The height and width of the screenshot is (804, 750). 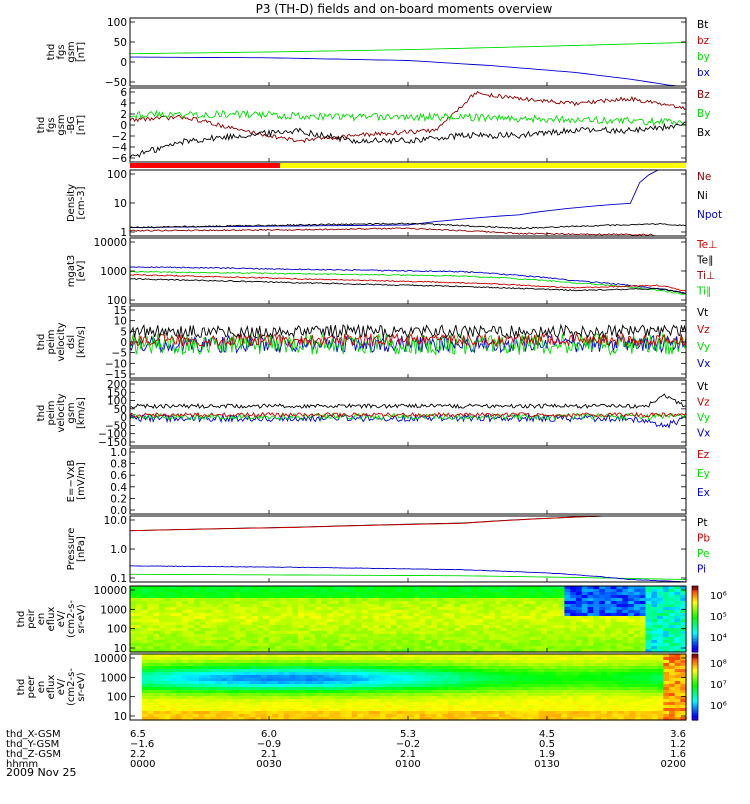 I want to click on colorbar-swatch, so click(x=695, y=712).